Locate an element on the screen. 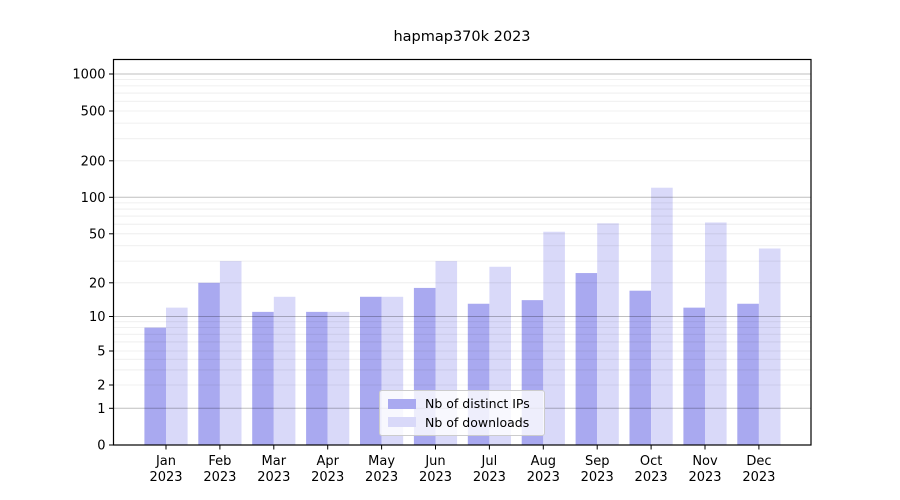  y-tick-label: 0 is located at coordinates (101, 446).